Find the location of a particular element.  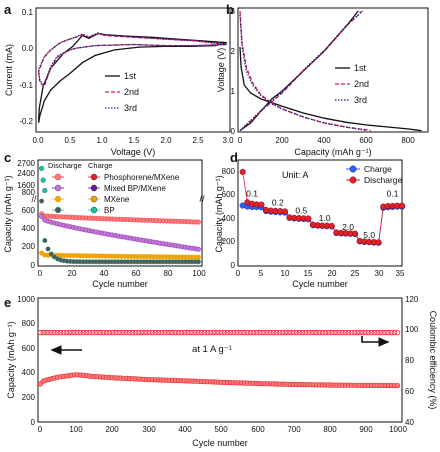

x-tick-label: 35 is located at coordinates (400, 273).